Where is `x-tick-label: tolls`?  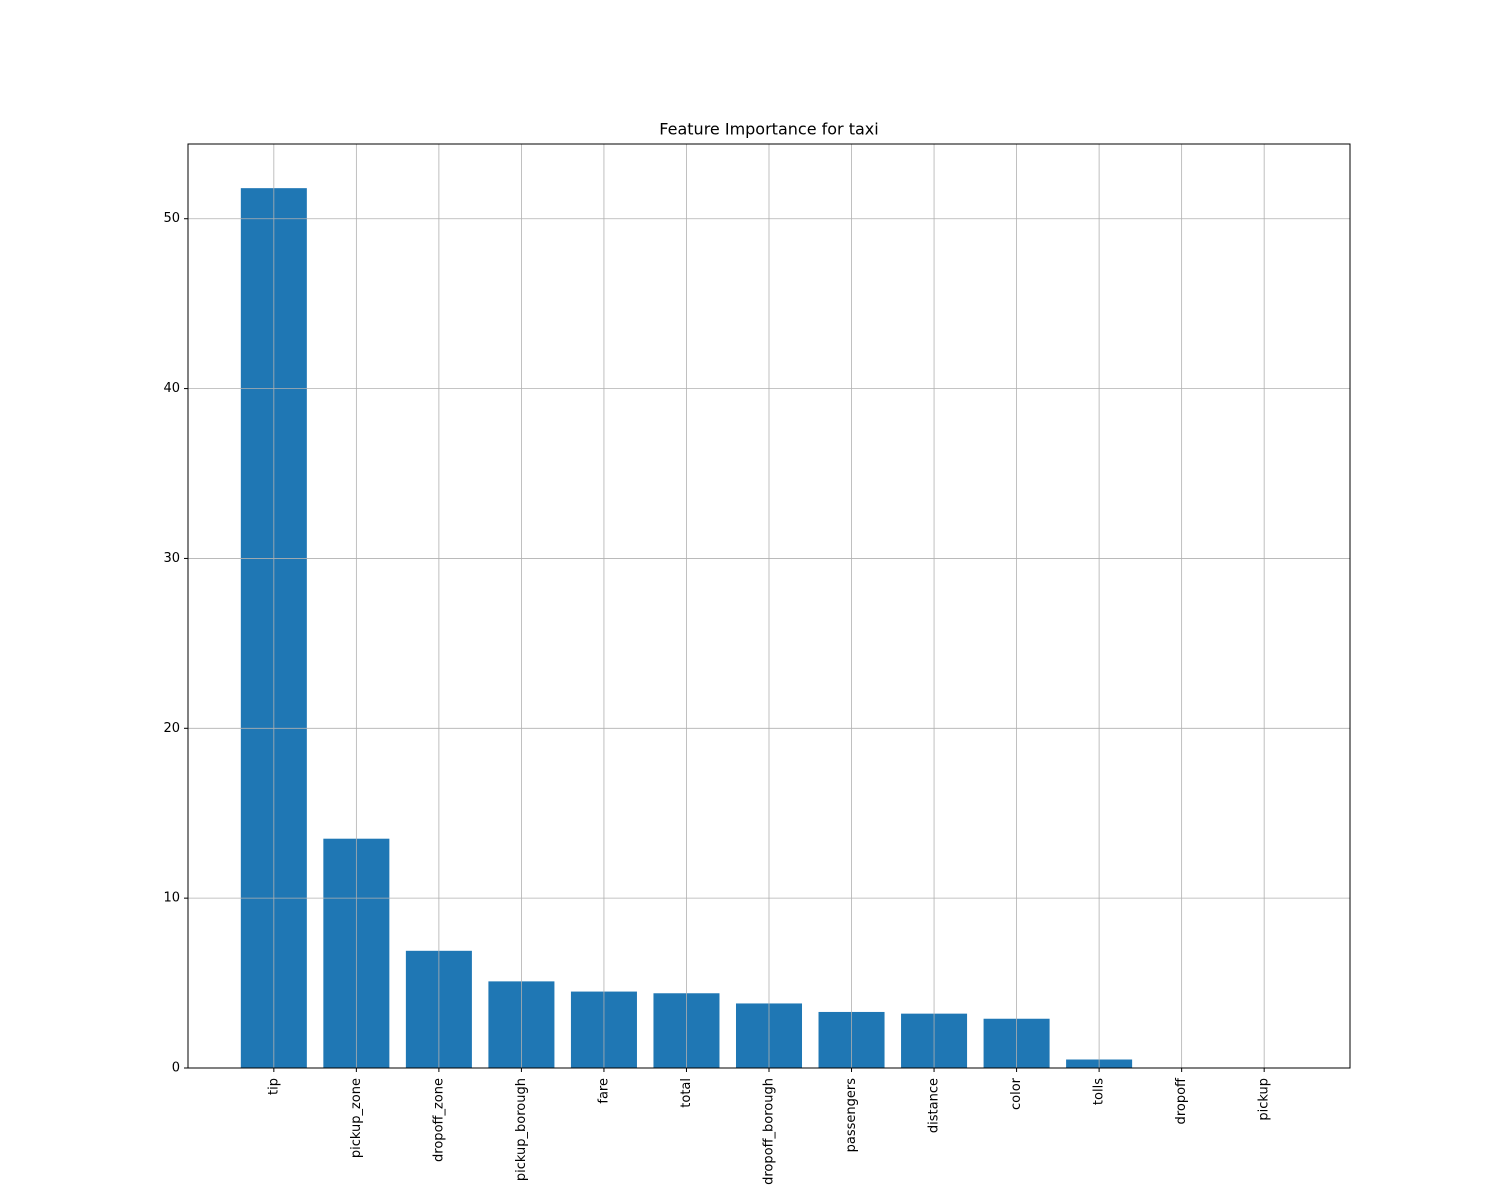 x-tick-label: tolls is located at coordinates (1099, 1091).